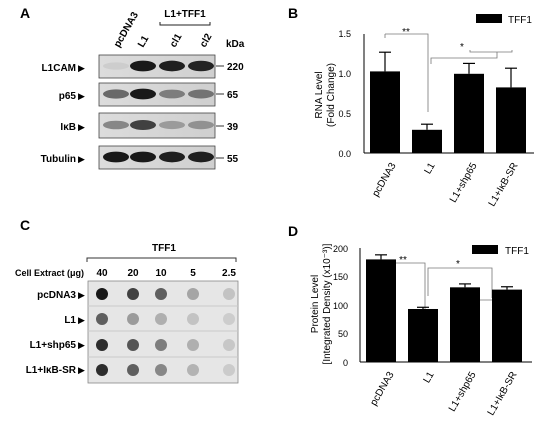  What do you see at coordinates (293, 13) in the screenshot?
I see `panel-letter-b: B` at bounding box center [293, 13].